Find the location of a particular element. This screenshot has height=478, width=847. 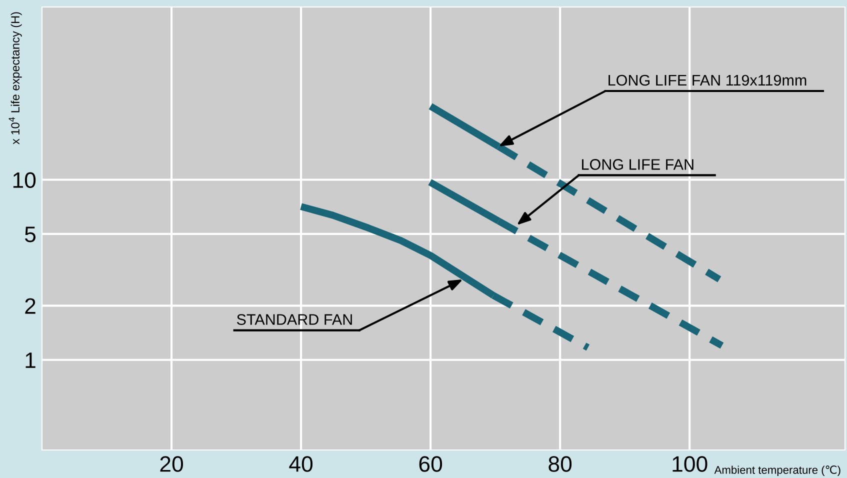

y-tick-label: 1 is located at coordinates (31, 360).